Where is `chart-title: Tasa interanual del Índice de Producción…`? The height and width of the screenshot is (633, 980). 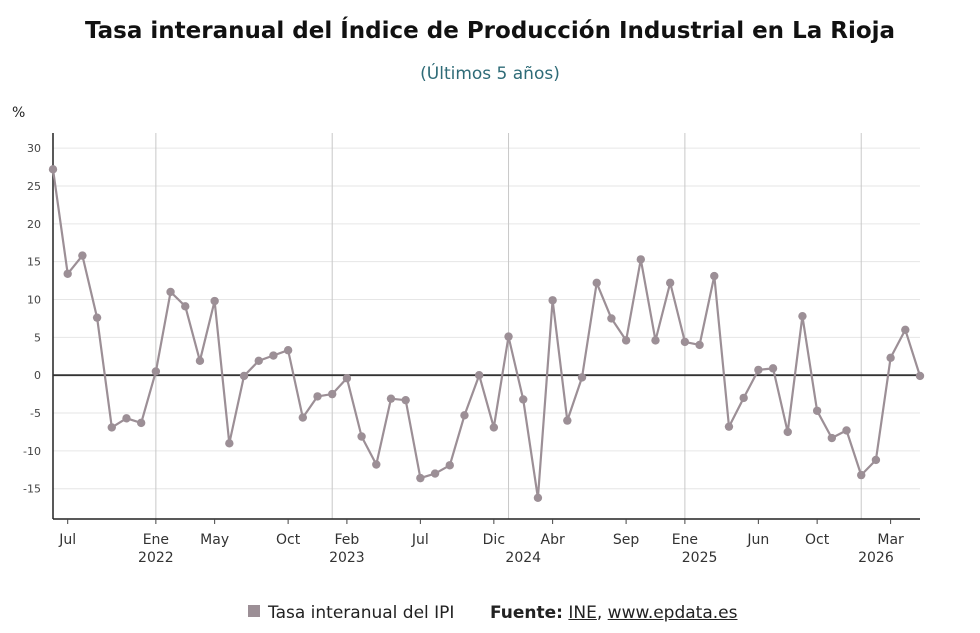
chart-title: Tasa interanual del Índice de Producción… is located at coordinates (490, 31).